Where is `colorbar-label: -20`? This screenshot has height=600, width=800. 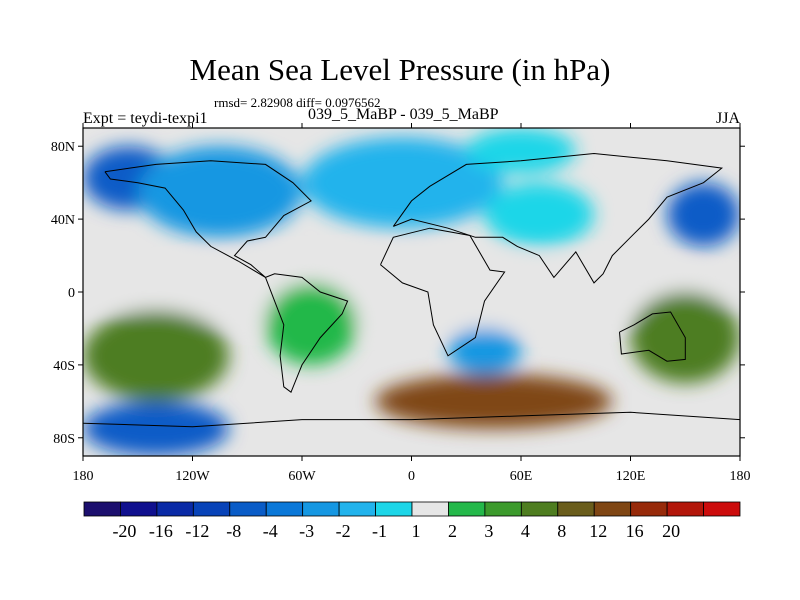
colorbar-label: -20 is located at coordinates (124, 531).